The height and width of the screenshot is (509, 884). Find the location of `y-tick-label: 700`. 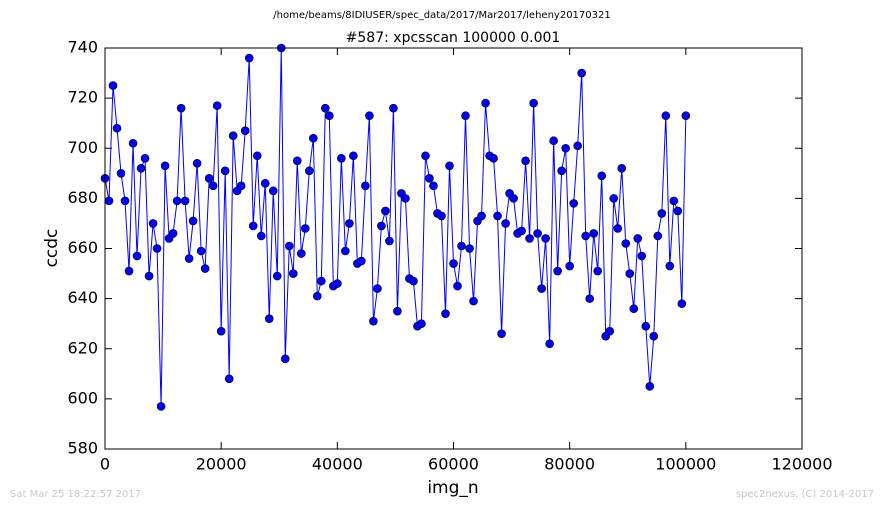

y-tick-label: 700 is located at coordinates (82, 147).